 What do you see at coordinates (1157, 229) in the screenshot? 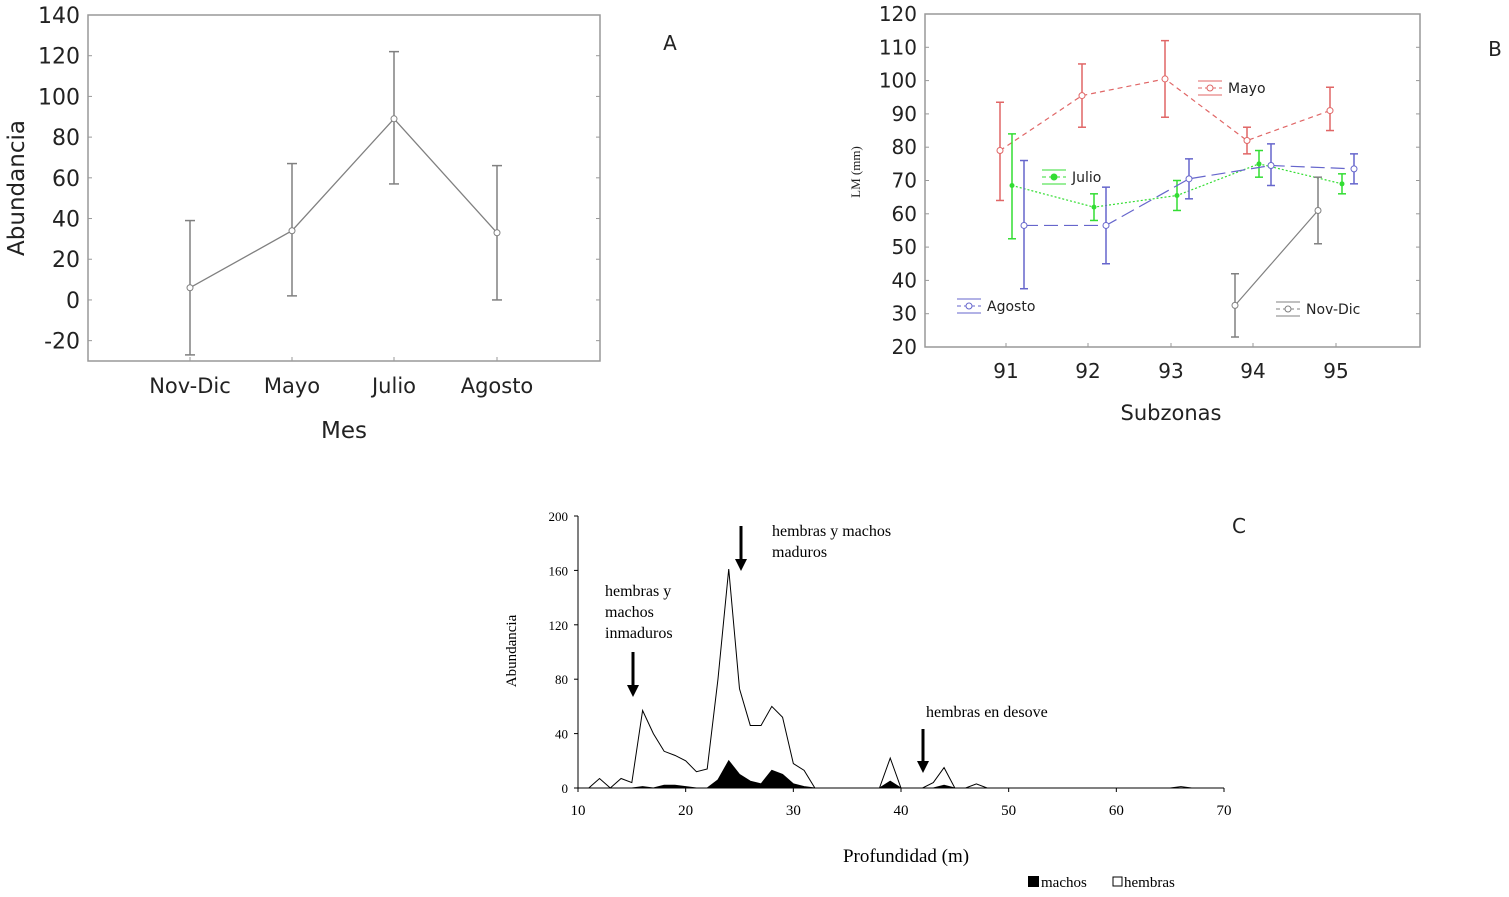
I see `series-agosto: Agosto` at bounding box center [1157, 229].